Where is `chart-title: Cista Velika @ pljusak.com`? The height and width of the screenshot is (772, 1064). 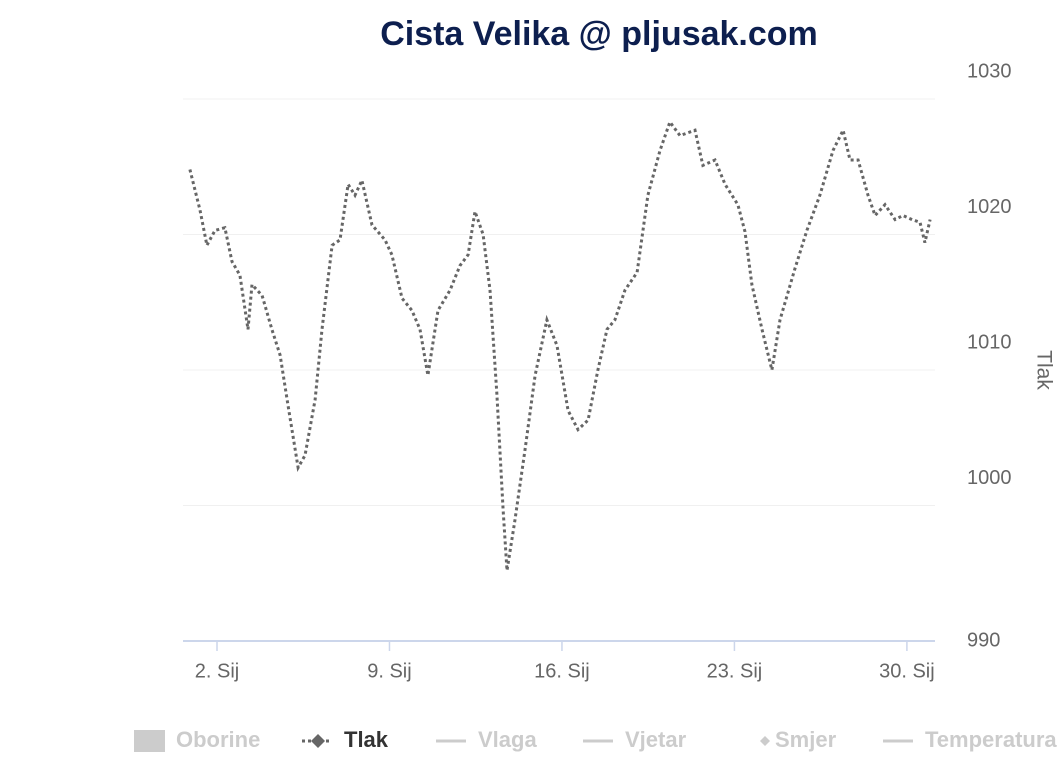
chart-title: Cista Velika @ pljusak.com is located at coordinates (599, 34).